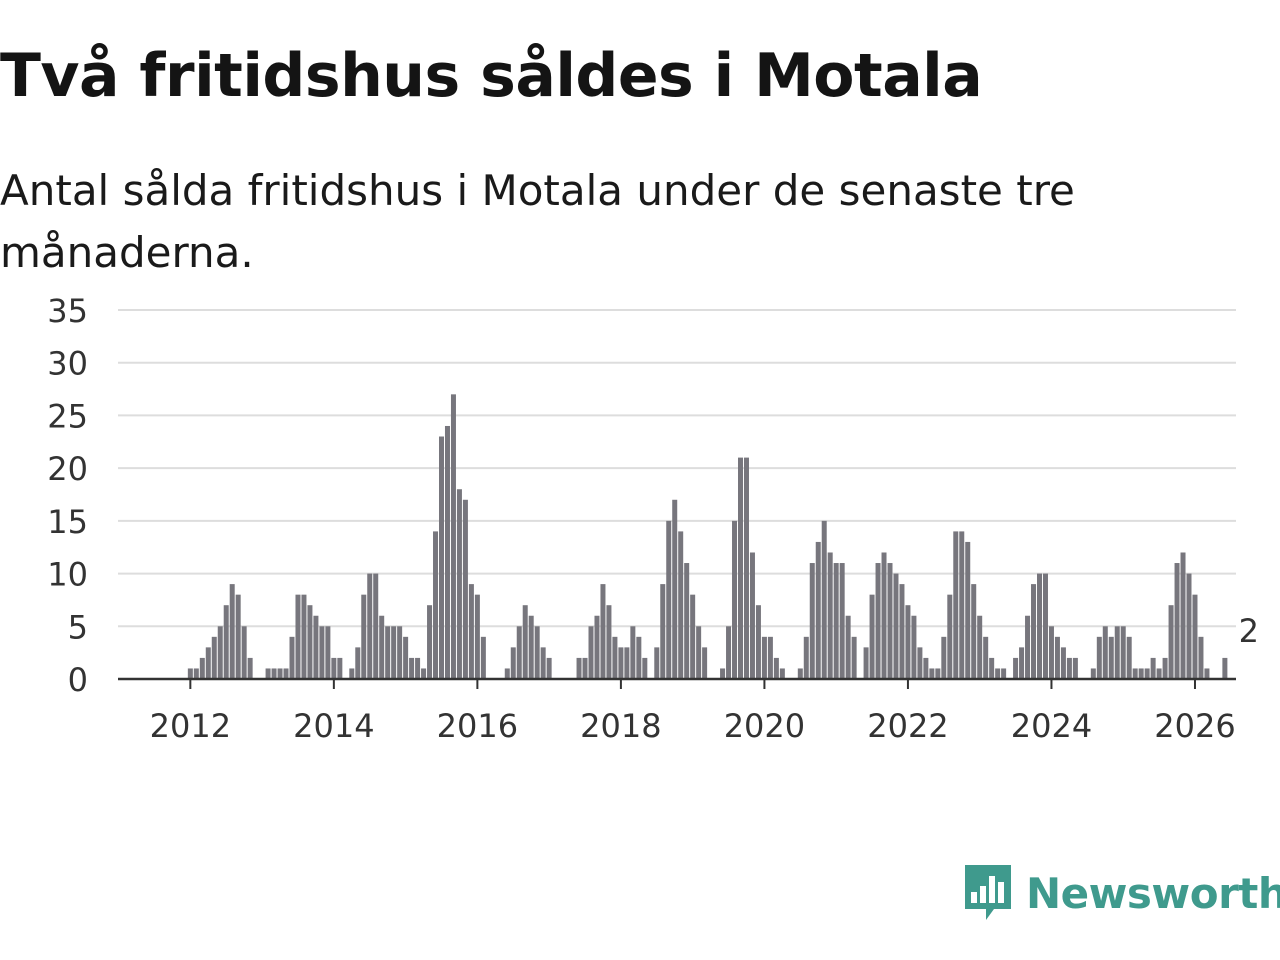  I want to click on x-tick-label: 2022, so click(907, 726).